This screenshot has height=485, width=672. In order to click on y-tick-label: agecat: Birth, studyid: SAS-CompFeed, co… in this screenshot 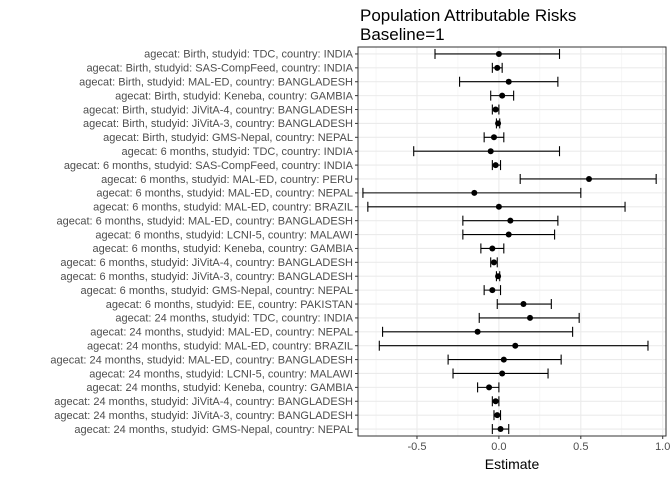, I will do `click(219, 69)`.